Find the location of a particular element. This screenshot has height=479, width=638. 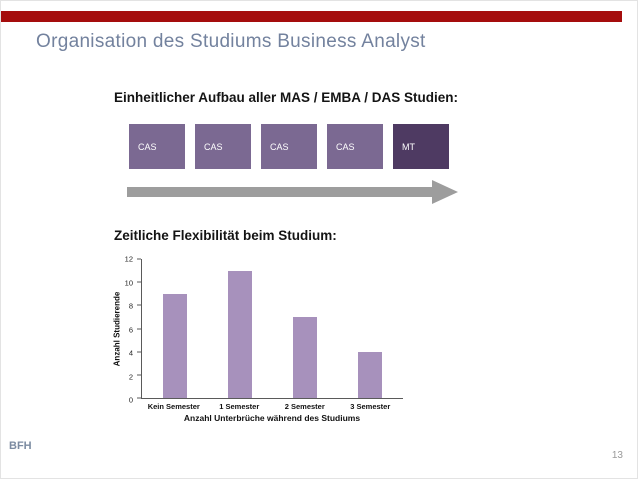

bar-chart-plot is located at coordinates (270, 328).